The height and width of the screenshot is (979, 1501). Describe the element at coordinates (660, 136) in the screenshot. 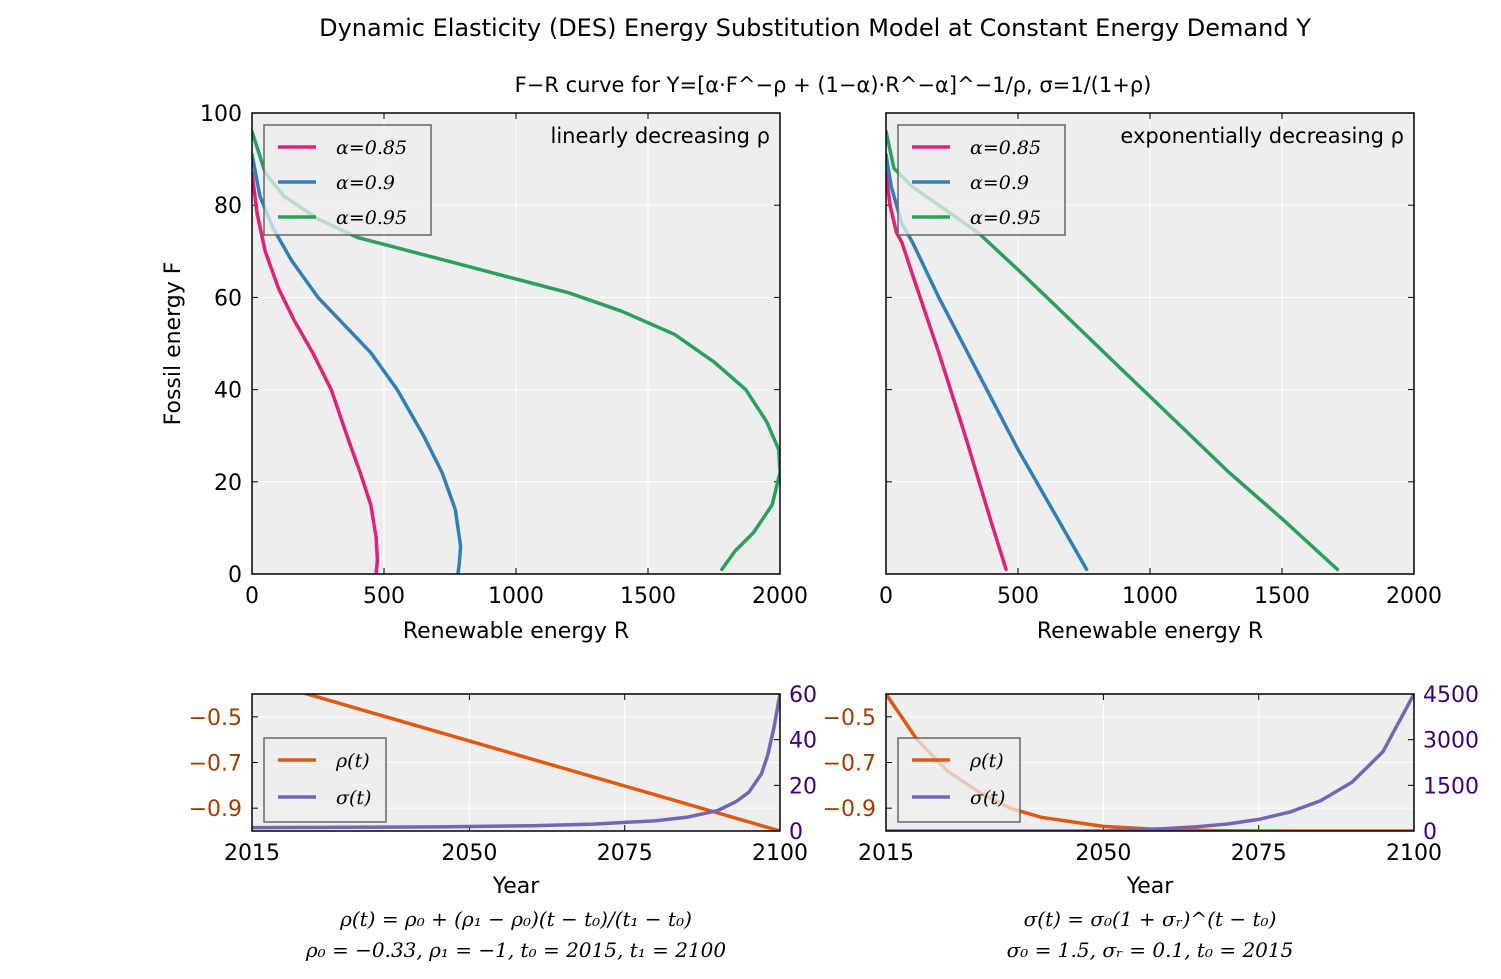

I see `panel-annotation: linearly decreasing ρ` at that location.